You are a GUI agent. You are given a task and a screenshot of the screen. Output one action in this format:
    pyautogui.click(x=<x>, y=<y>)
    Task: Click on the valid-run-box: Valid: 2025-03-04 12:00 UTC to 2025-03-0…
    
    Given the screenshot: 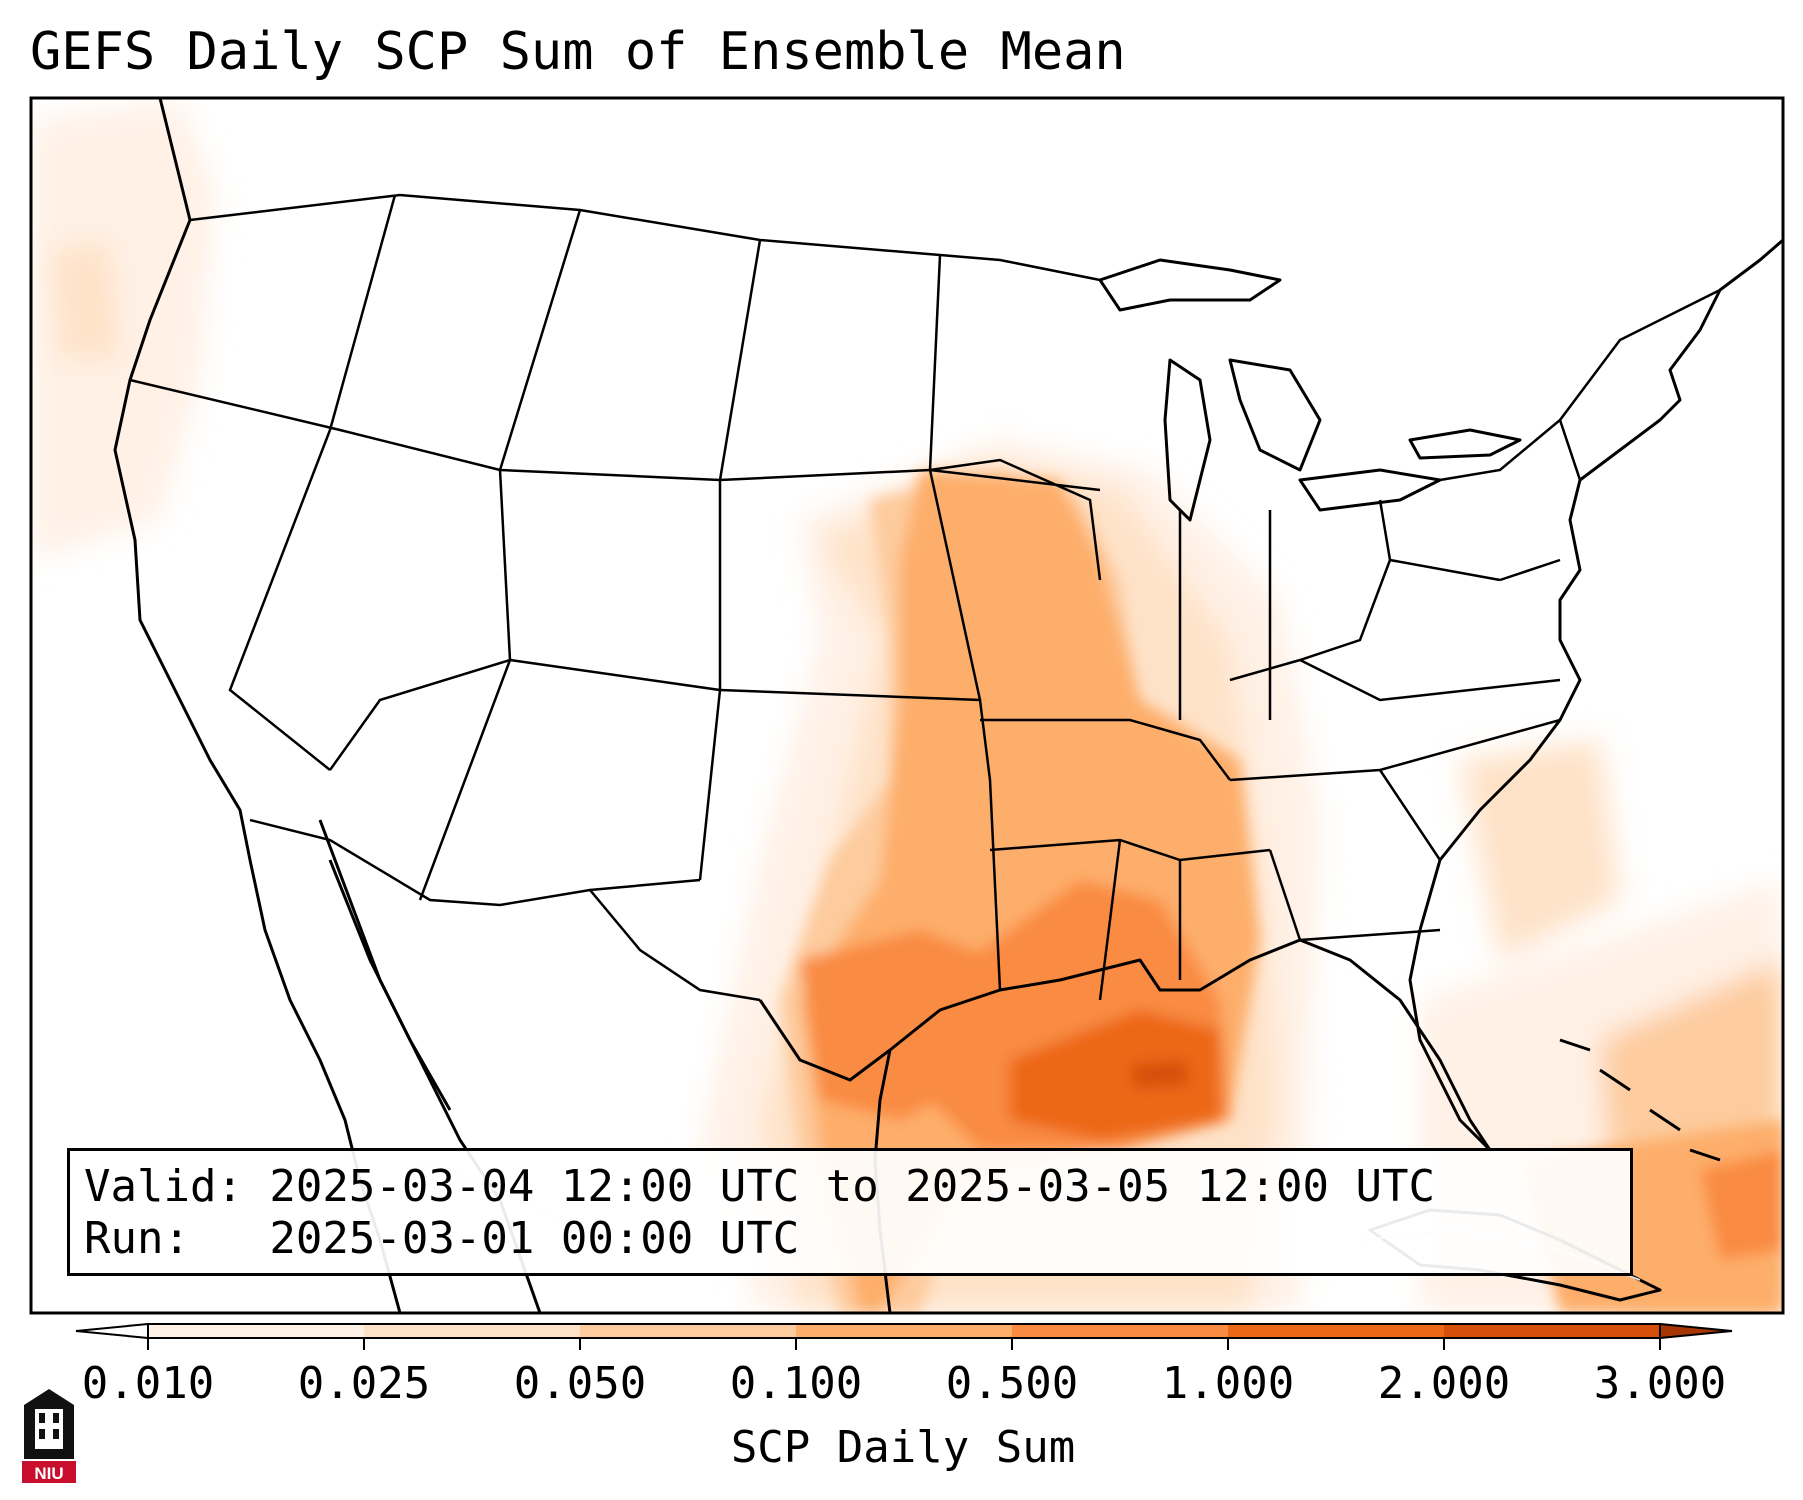 What is the action you would take?
    pyautogui.click(x=850, y=1212)
    